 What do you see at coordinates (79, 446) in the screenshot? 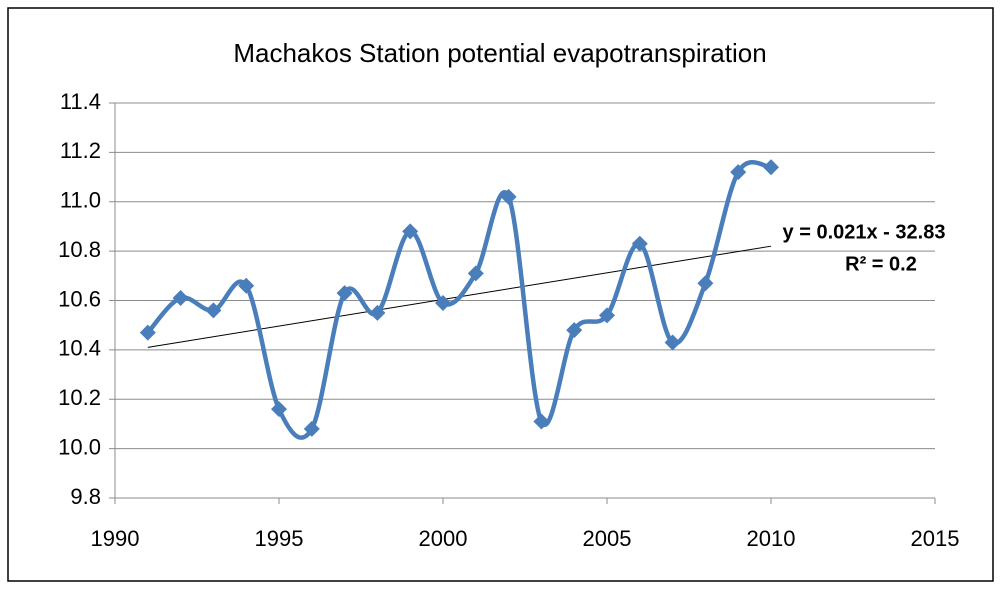
I see `y-tick-label: 10.0` at bounding box center [79, 446].